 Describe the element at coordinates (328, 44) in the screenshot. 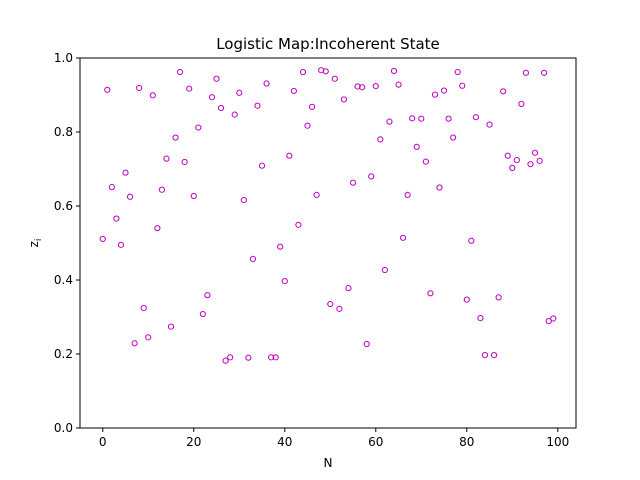

I see `chart-title: Logistic Map:Incoherent State` at that location.